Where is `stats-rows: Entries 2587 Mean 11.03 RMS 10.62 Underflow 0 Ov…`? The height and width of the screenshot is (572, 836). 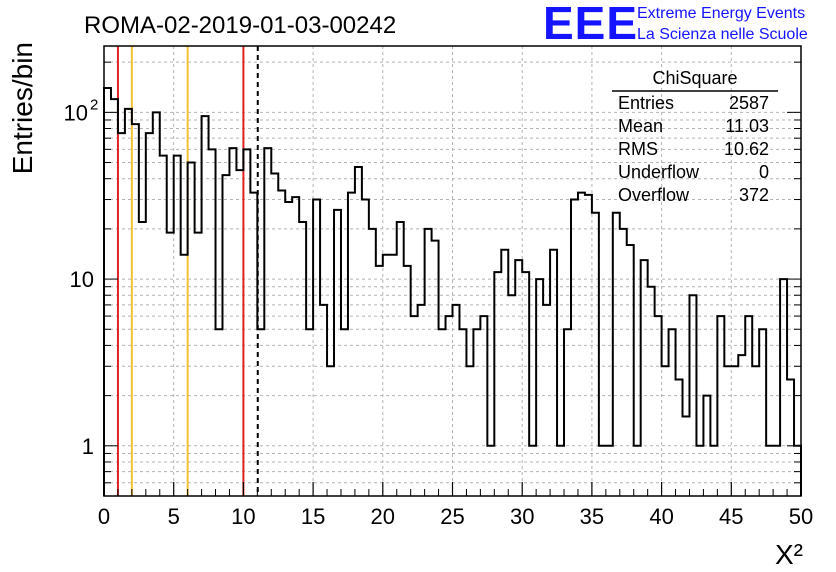
stats-rows: Entries 2587 Mean 11.03 RMS 10.62 Underflow 0 Ov… is located at coordinates (693, 149).